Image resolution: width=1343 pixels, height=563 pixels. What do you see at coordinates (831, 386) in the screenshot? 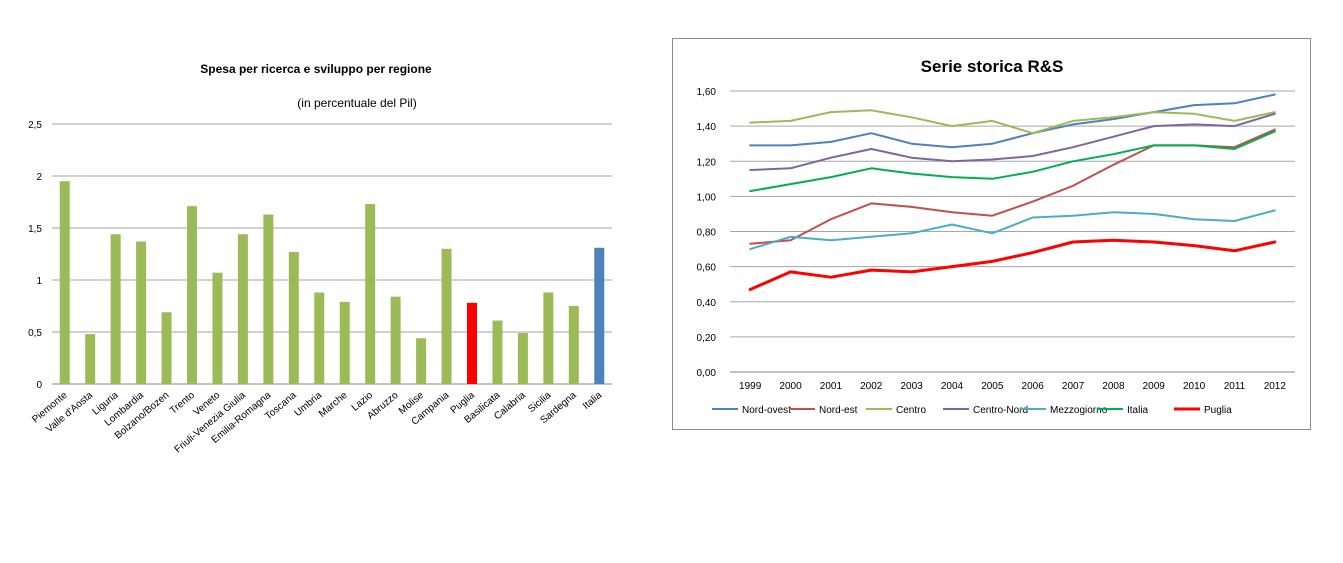
I see `line-x-tick-label: 2001` at bounding box center [831, 386].